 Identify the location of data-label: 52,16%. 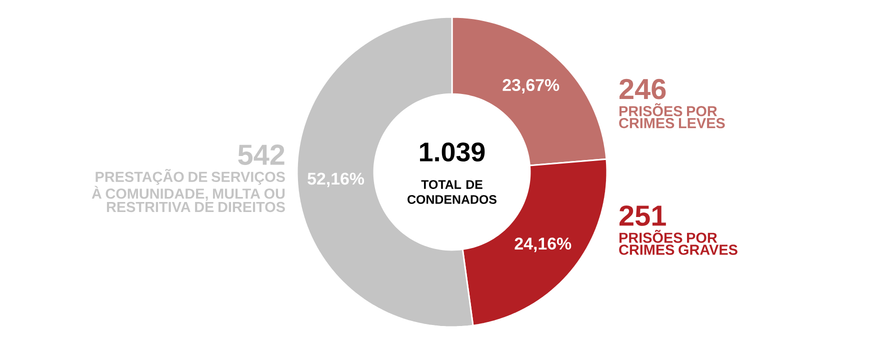
(336, 180).